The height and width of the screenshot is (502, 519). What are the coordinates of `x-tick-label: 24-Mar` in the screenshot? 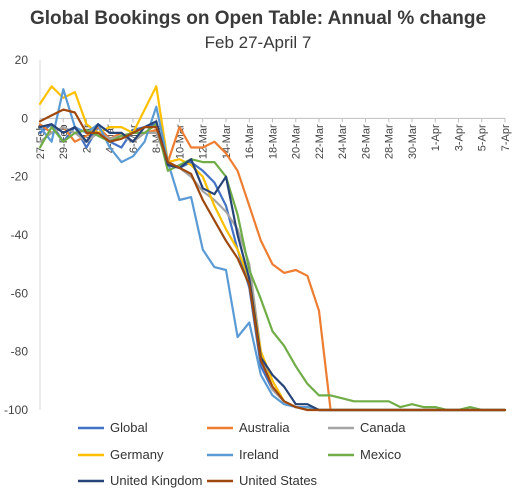 It's located at (343, 141).